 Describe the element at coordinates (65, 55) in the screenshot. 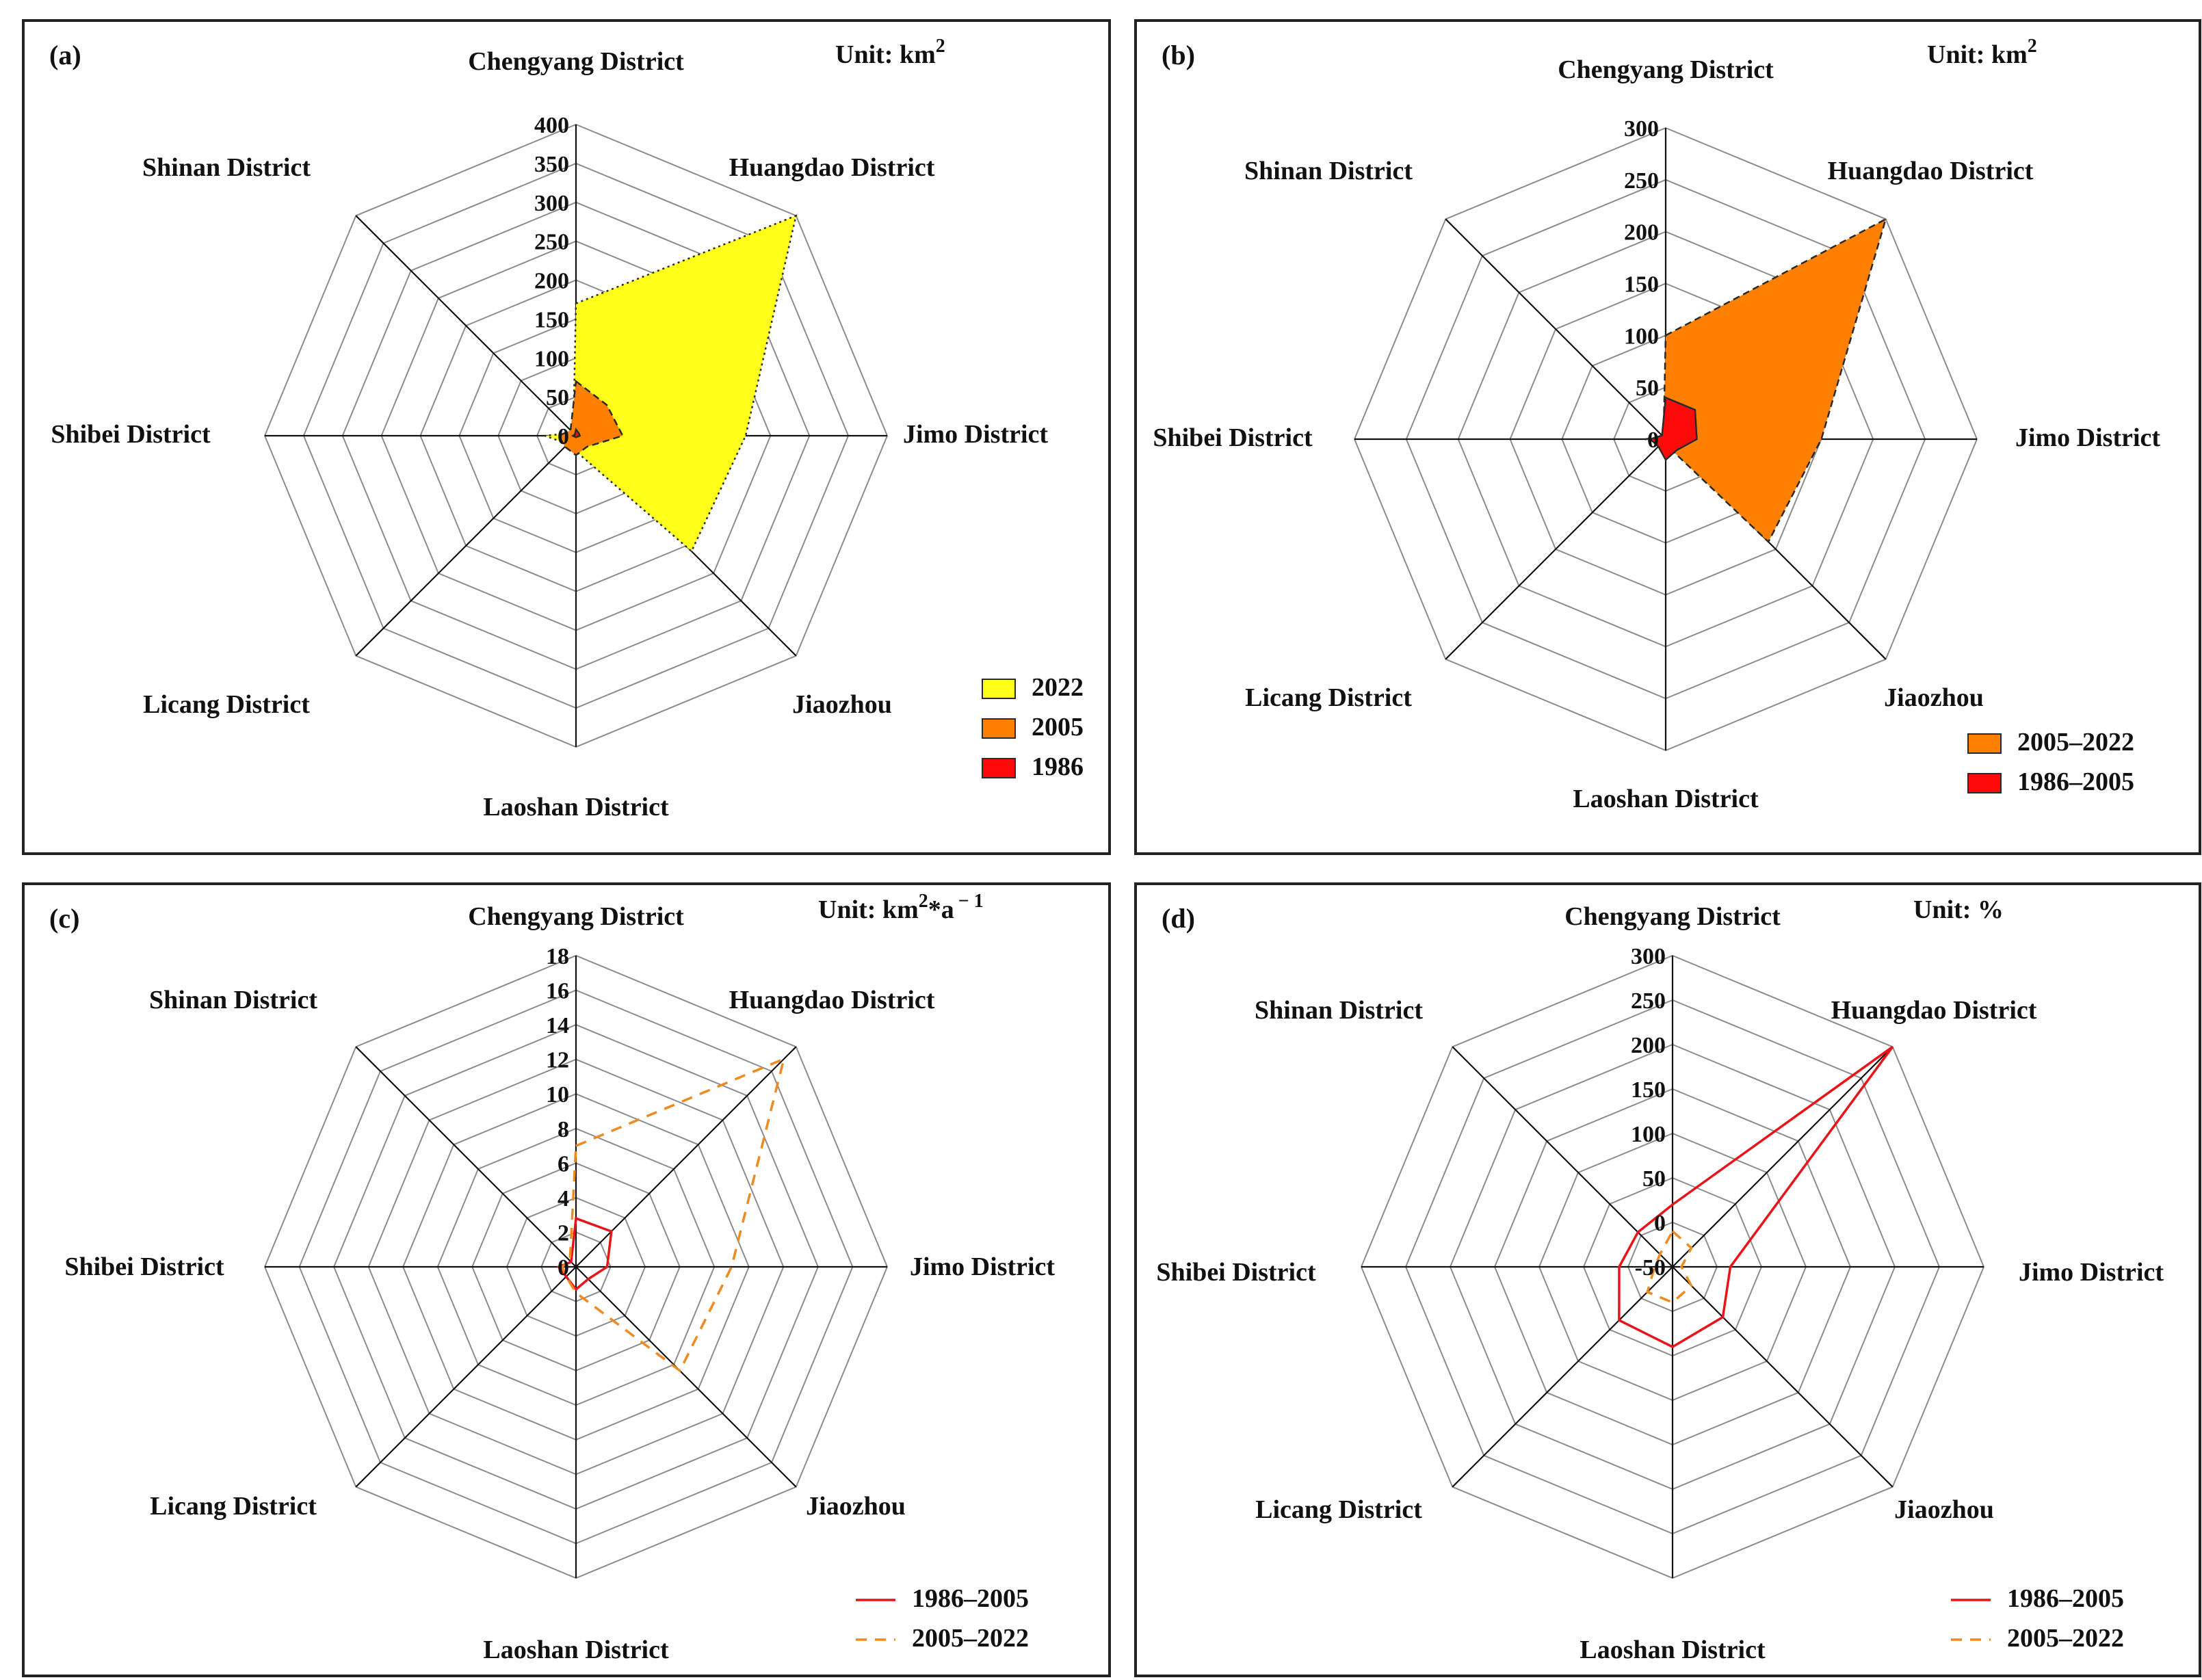

I see `panel-label: (a)` at that location.